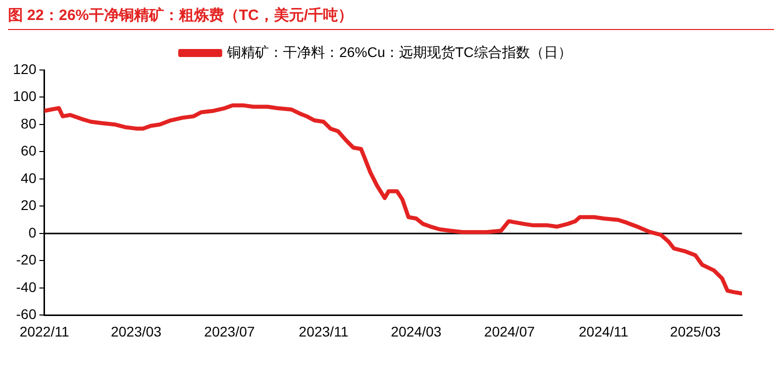 Image resolution: width=782 pixels, height=379 pixels. Describe the element at coordinates (509, 331) in the screenshot. I see `x-tick-label: 2024/07` at that location.